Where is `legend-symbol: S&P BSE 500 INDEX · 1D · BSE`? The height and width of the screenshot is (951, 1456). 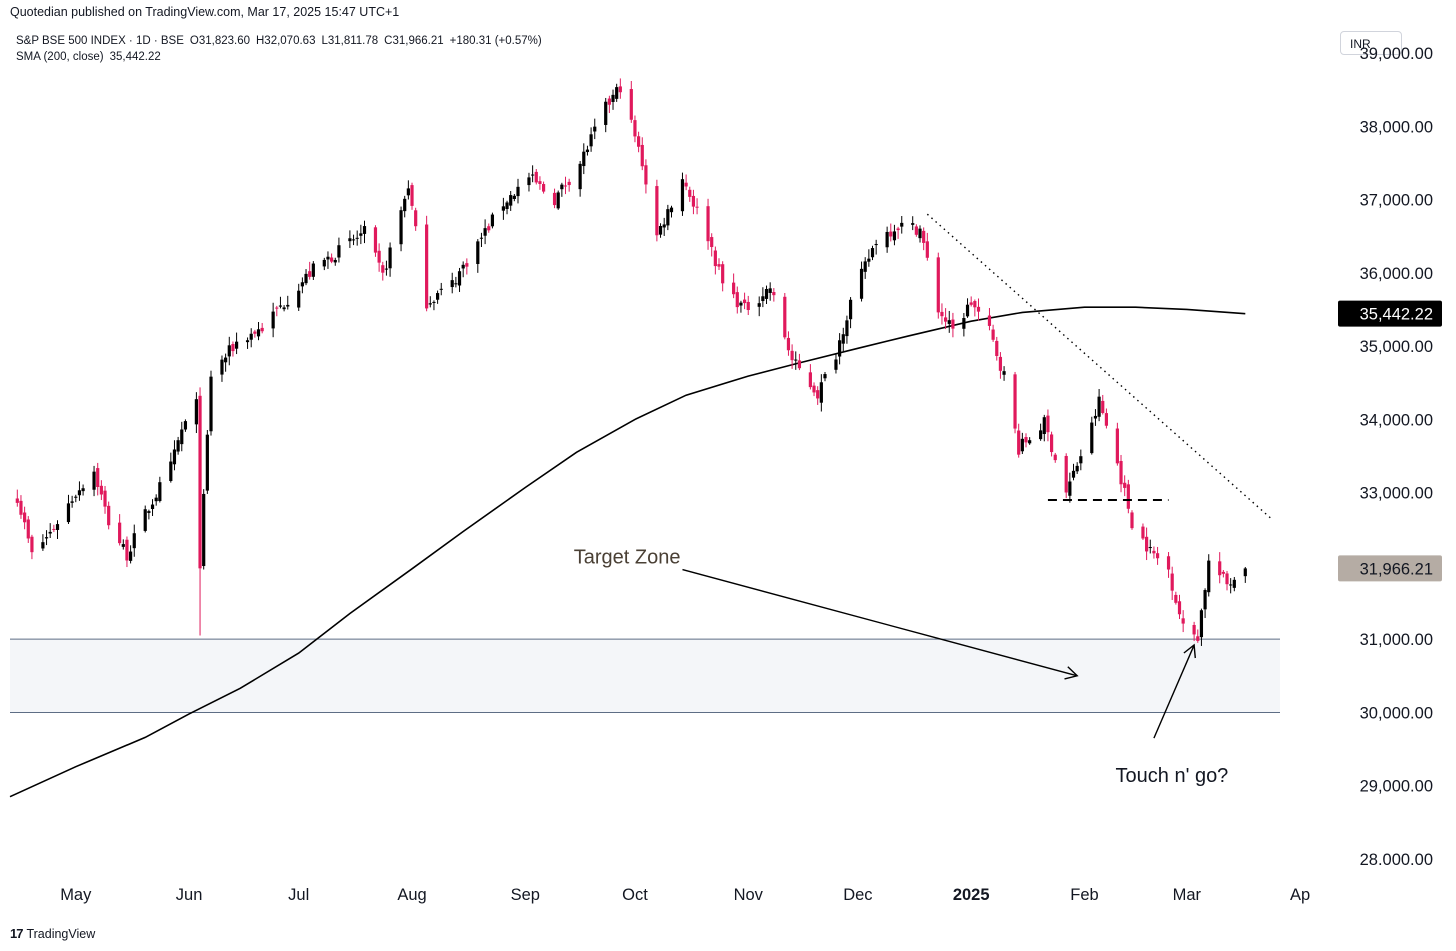 legend-symbol: S&P BSE 500 INDEX · 1D · BSE is located at coordinates (100, 41).